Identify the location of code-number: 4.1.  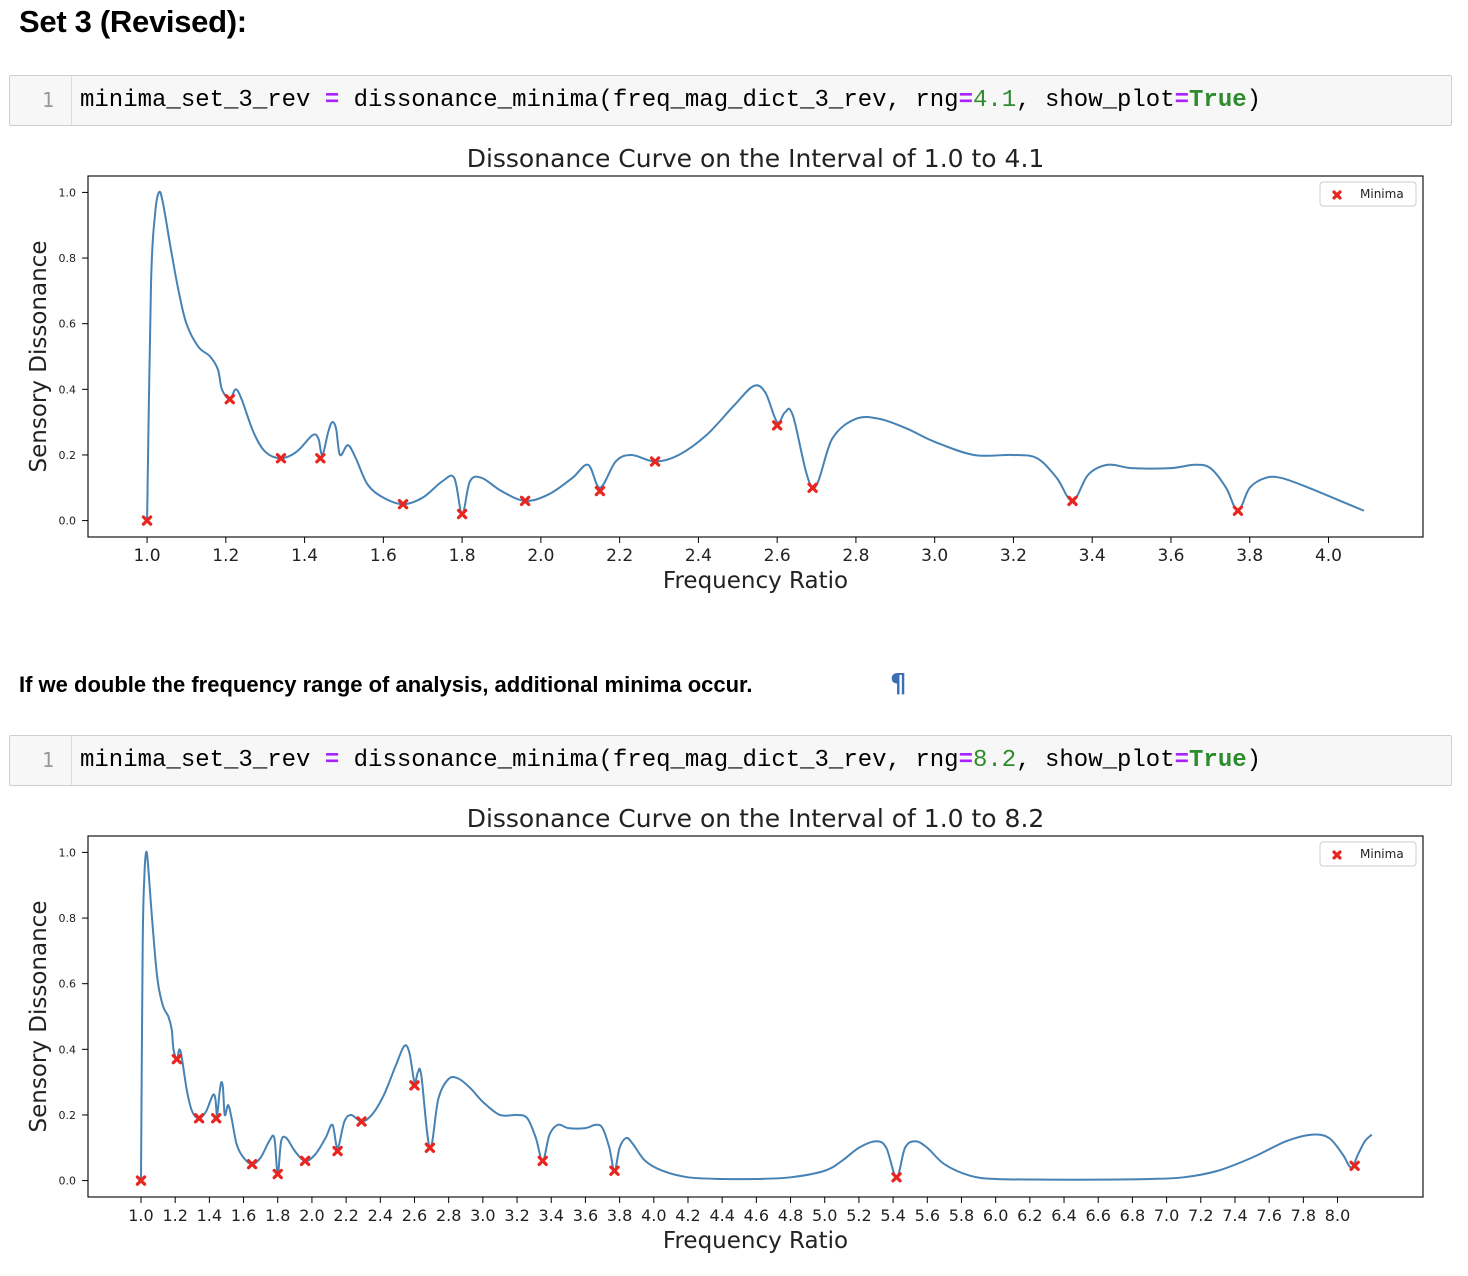
(994, 100).